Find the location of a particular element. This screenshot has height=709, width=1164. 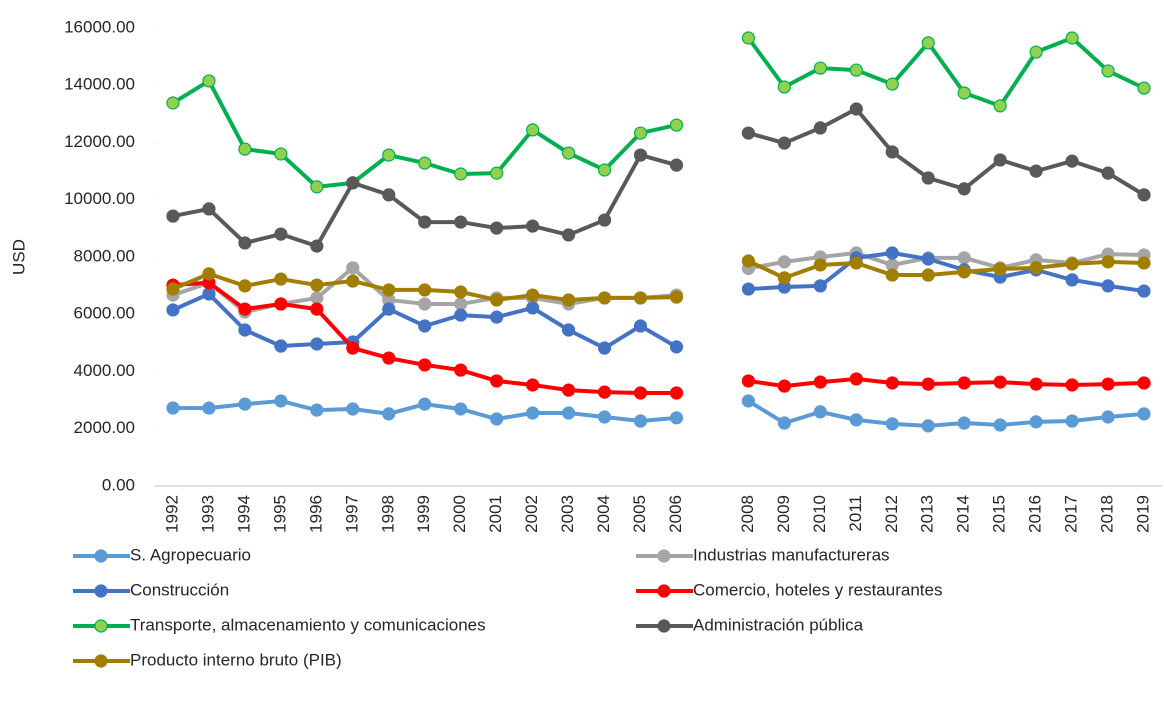

series-line is located at coordinates (946, 152).